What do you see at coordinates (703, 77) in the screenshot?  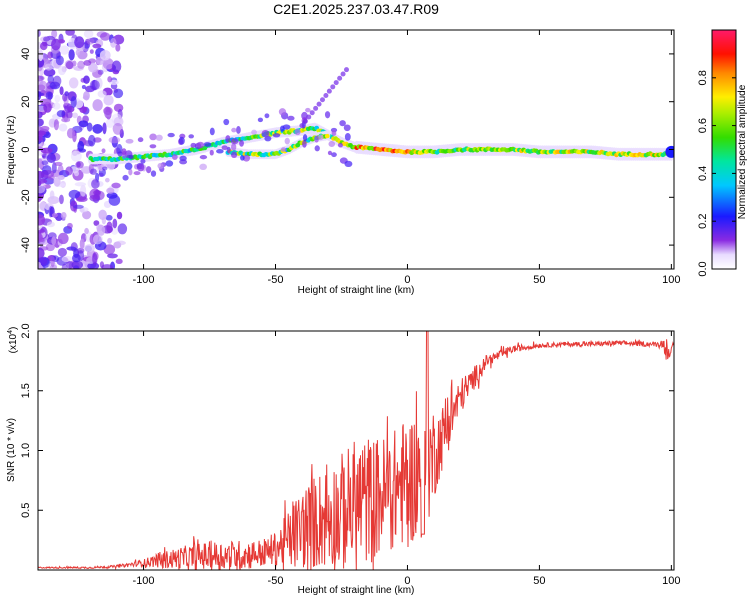 I see `colorbar-tick-label: 0.8` at bounding box center [703, 77].